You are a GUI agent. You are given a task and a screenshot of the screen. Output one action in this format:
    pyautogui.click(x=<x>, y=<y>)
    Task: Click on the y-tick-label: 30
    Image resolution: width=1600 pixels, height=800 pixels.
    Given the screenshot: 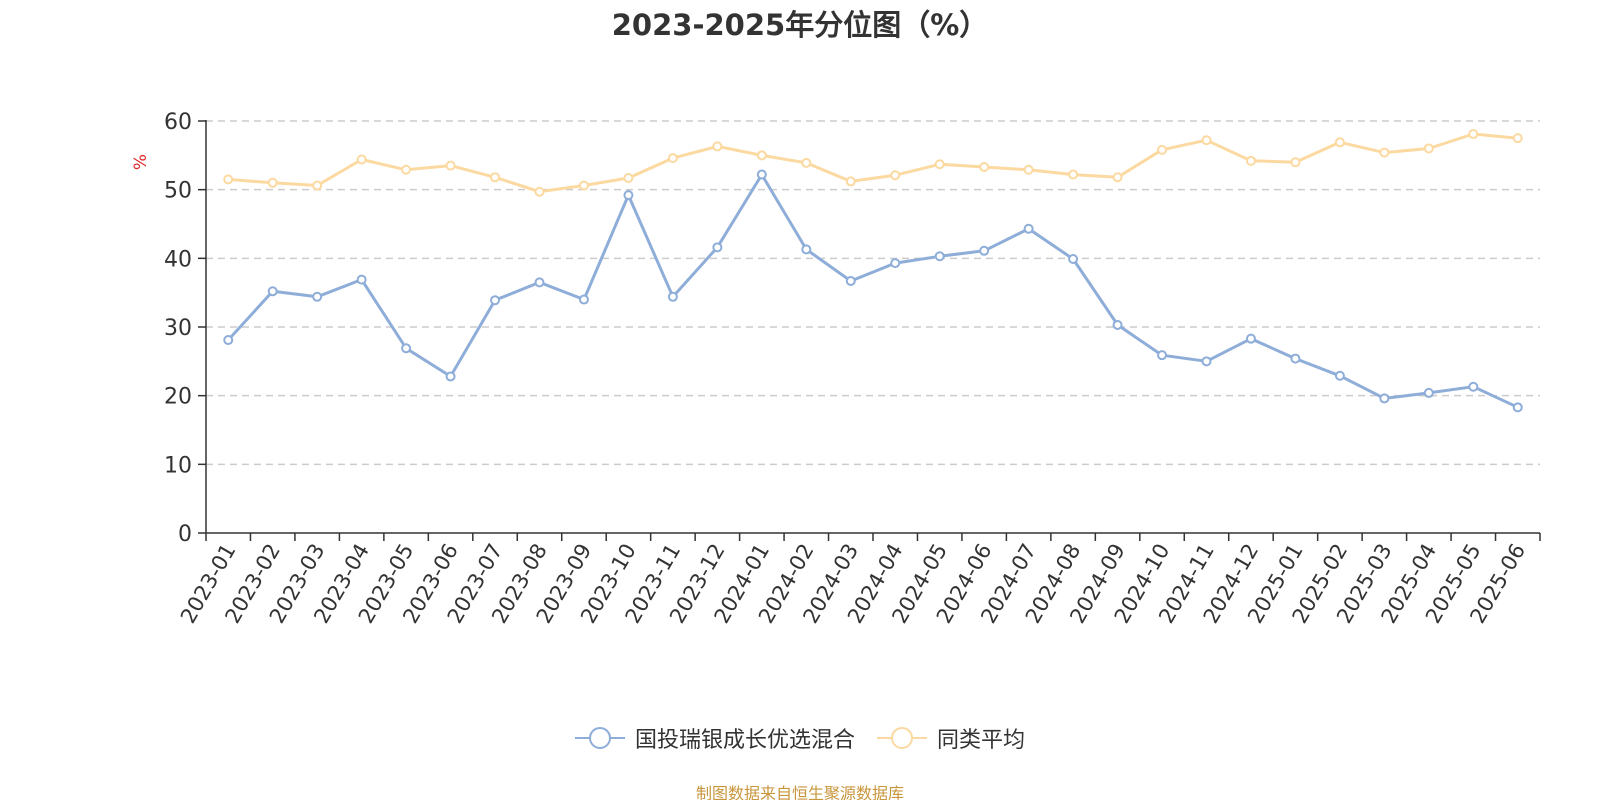 What is the action you would take?
    pyautogui.click(x=178, y=328)
    